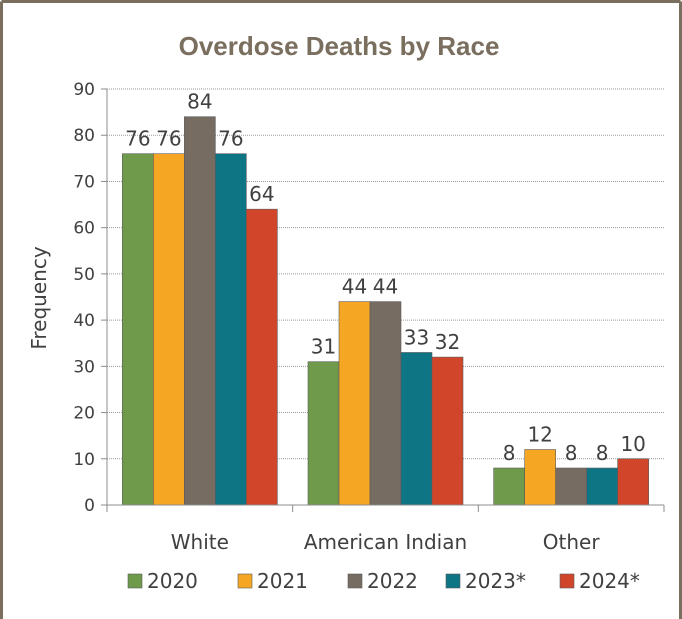  What do you see at coordinates (495, 581) in the screenshot?
I see `legend-label: 2023*` at bounding box center [495, 581].